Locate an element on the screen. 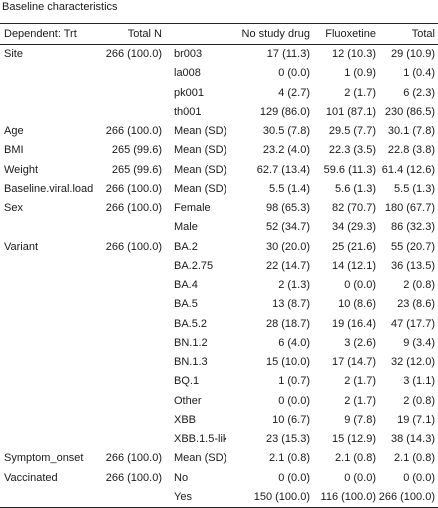 This screenshot has width=438, height=508. table-row: Other 0 (0.0) 2 (1.7) 2 (0.8) is located at coordinates (219, 401).